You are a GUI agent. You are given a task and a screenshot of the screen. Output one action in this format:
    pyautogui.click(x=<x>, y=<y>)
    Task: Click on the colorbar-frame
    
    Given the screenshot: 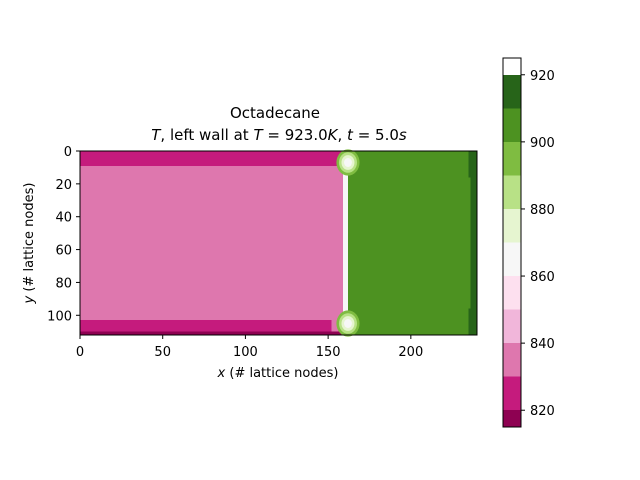 What is the action you would take?
    pyautogui.click(x=512, y=242)
    